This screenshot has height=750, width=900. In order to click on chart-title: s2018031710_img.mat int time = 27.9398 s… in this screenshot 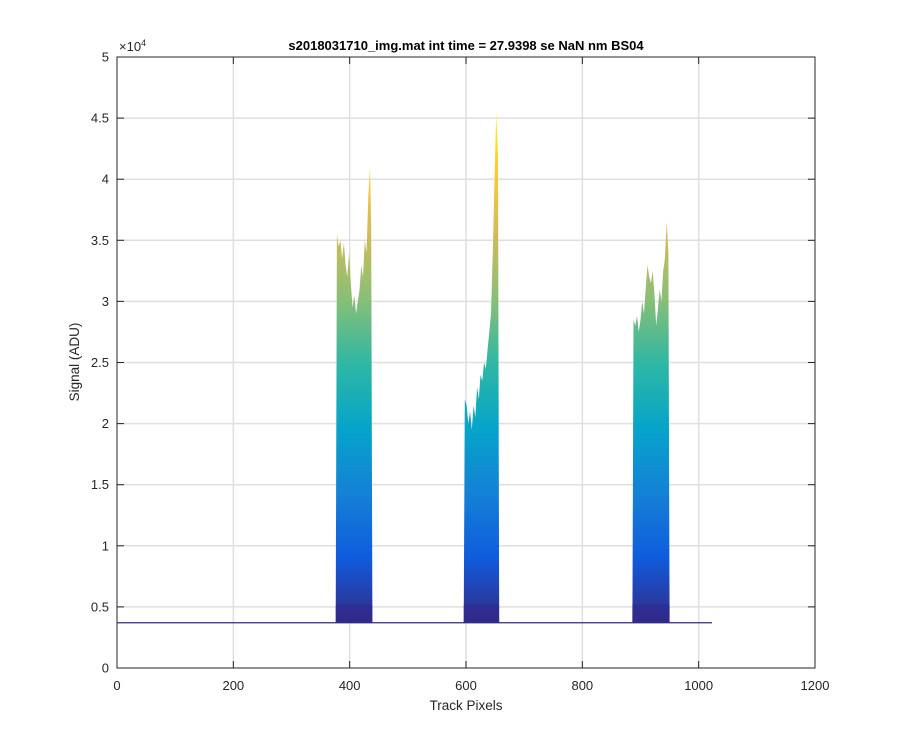, I will do `click(466, 45)`.